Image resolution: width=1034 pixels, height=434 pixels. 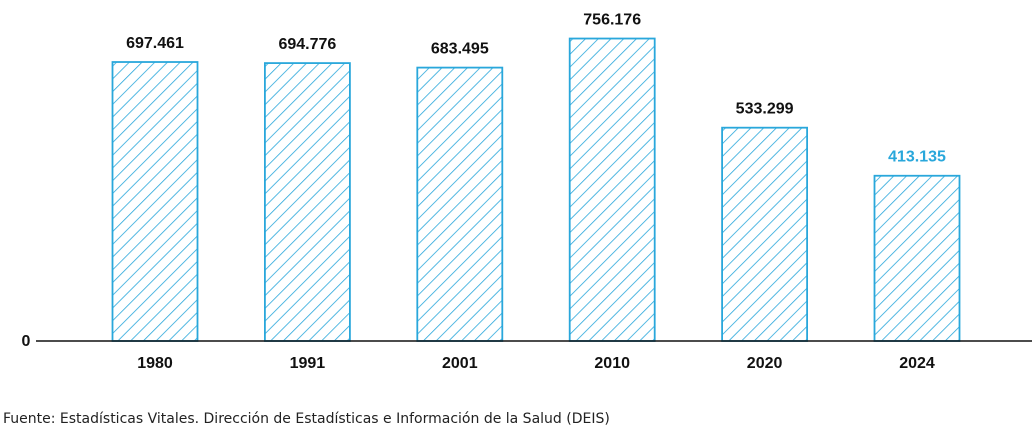 What do you see at coordinates (460, 204) in the screenshot?
I see `bar-2001` at bounding box center [460, 204].